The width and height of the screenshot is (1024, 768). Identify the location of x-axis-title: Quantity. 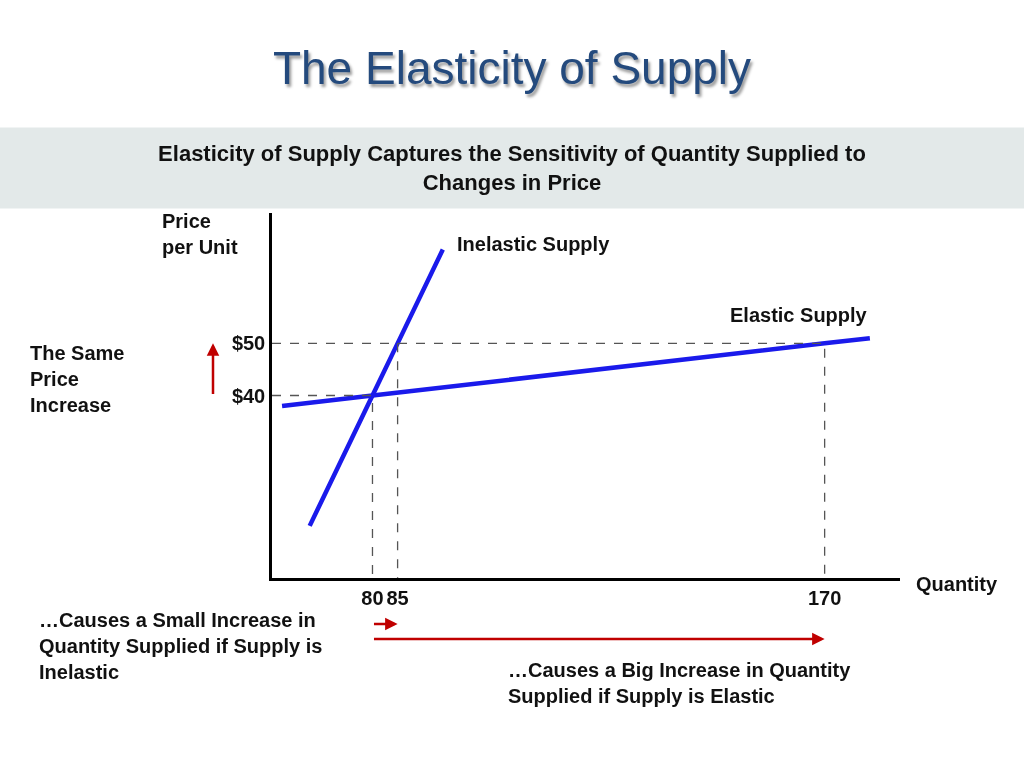
(957, 584).